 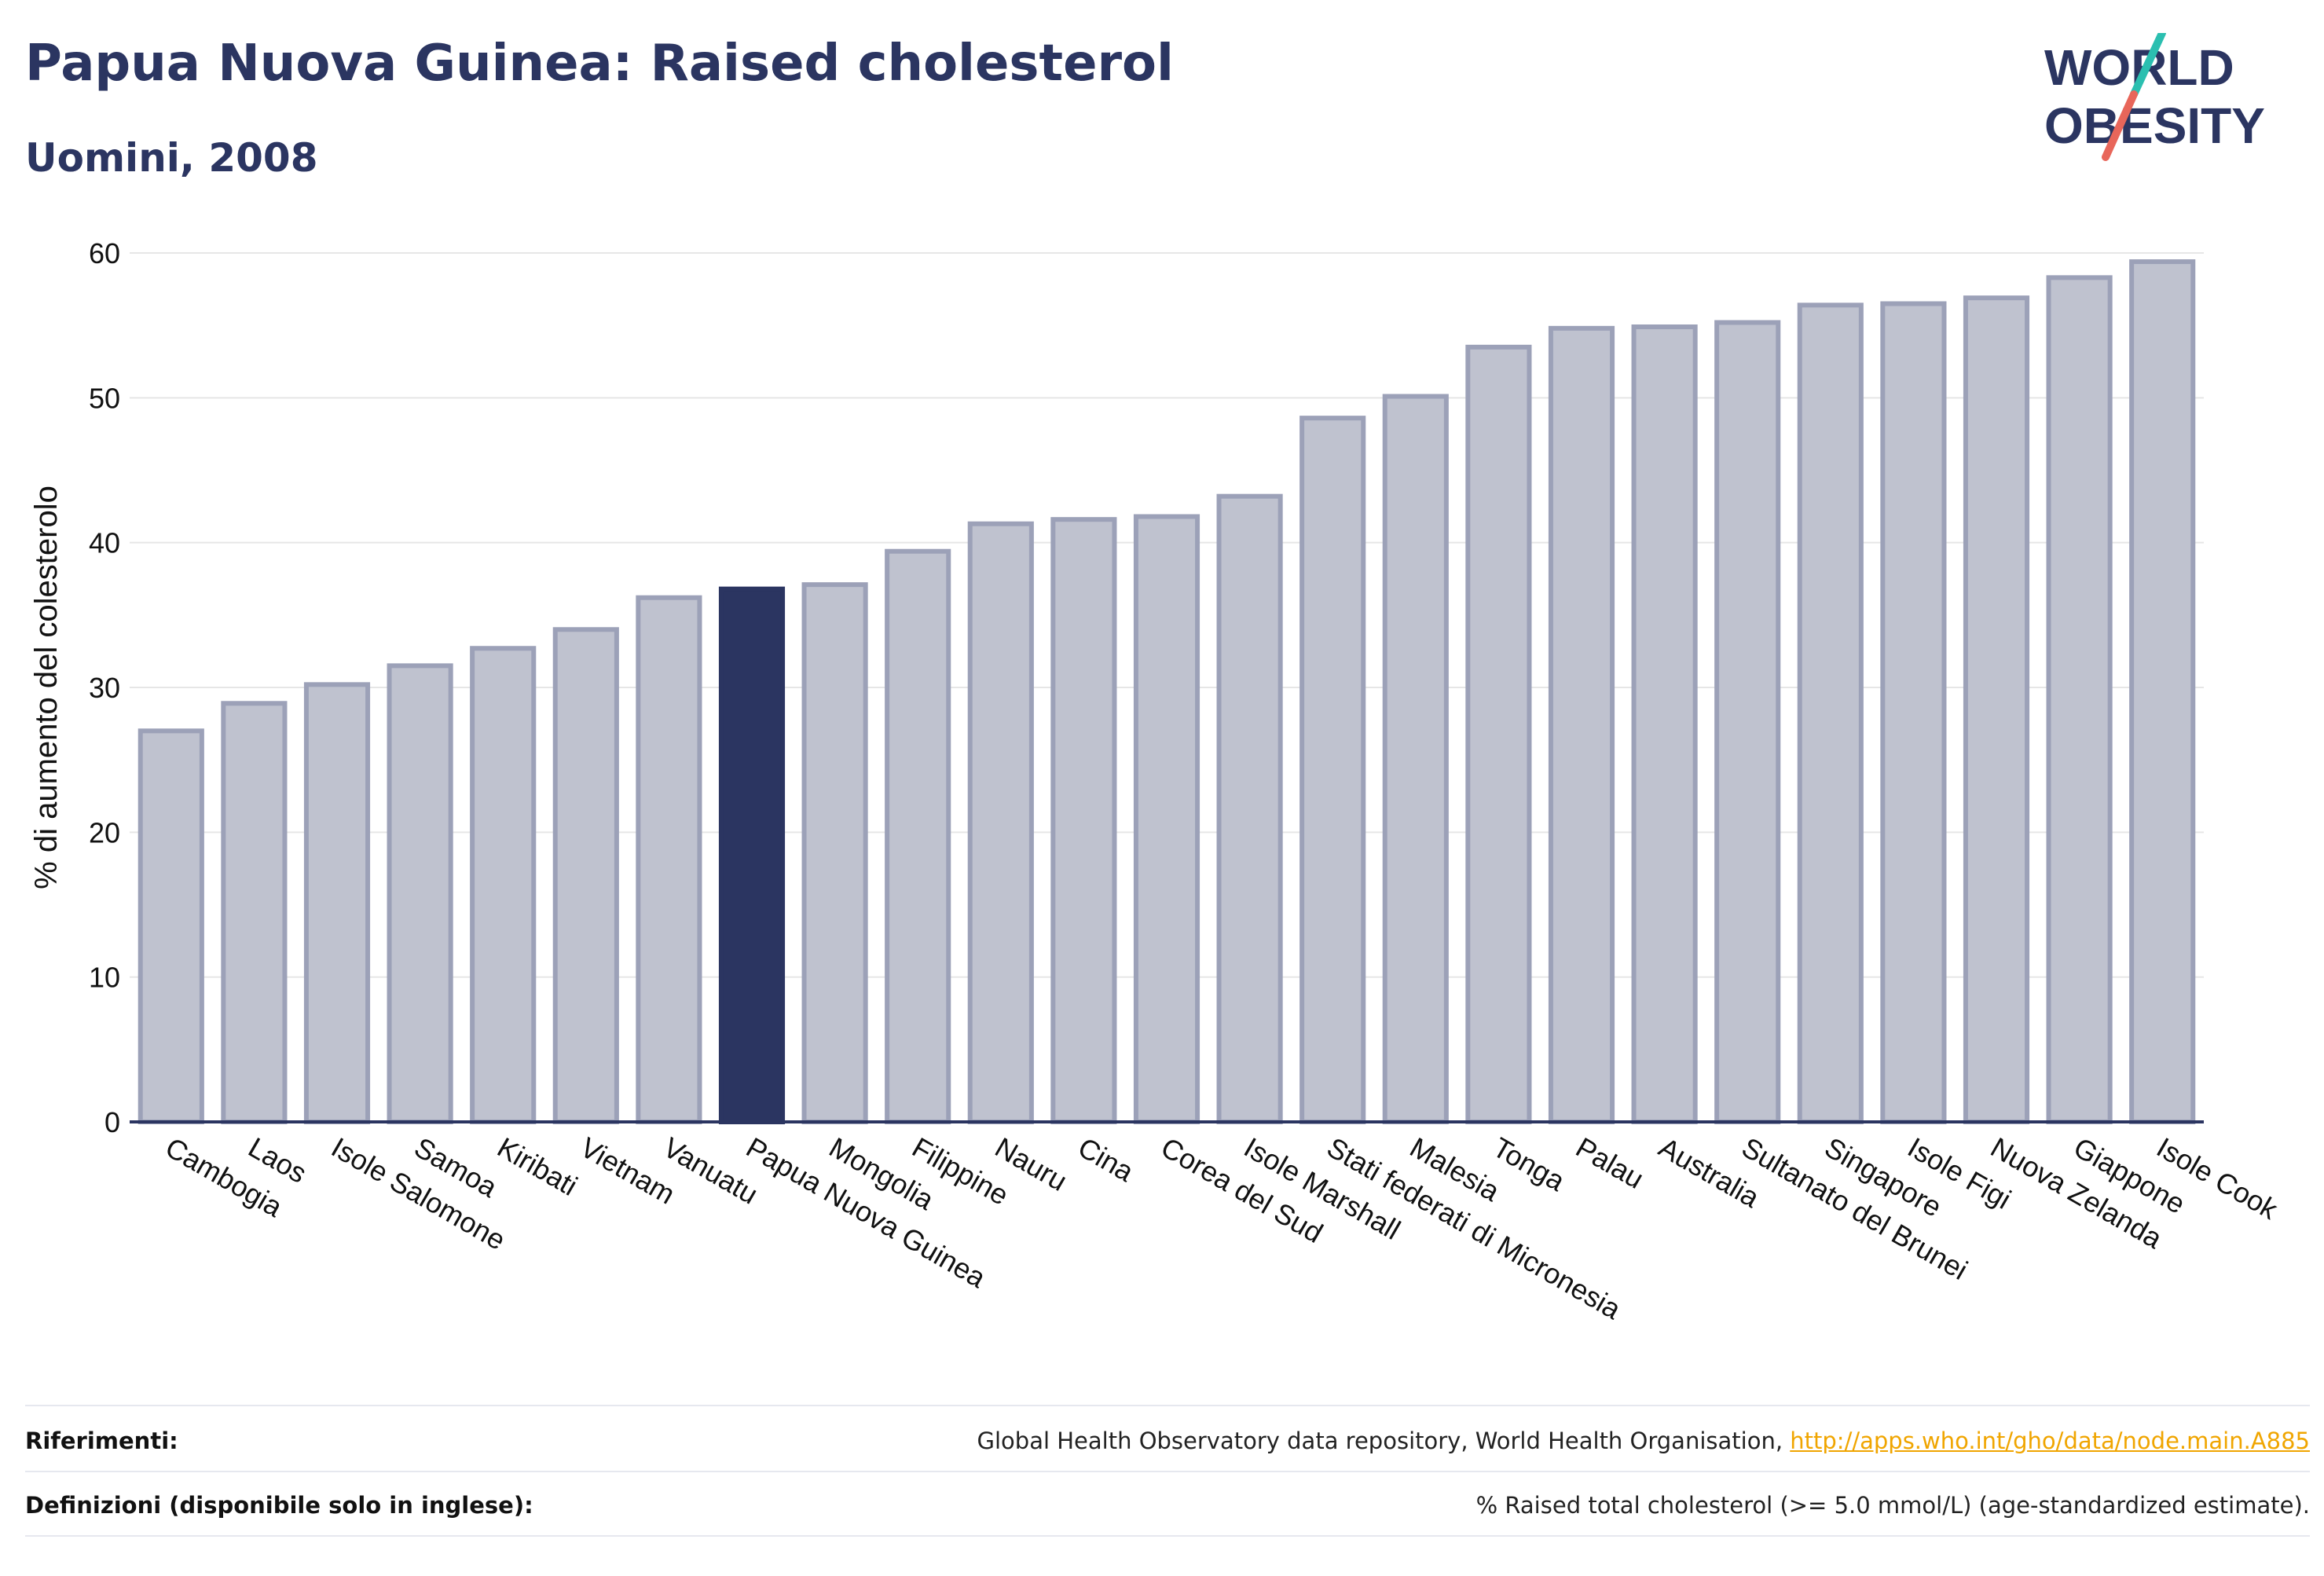 I want to click on x-tick-label: Cina, so click(x=1105, y=1159).